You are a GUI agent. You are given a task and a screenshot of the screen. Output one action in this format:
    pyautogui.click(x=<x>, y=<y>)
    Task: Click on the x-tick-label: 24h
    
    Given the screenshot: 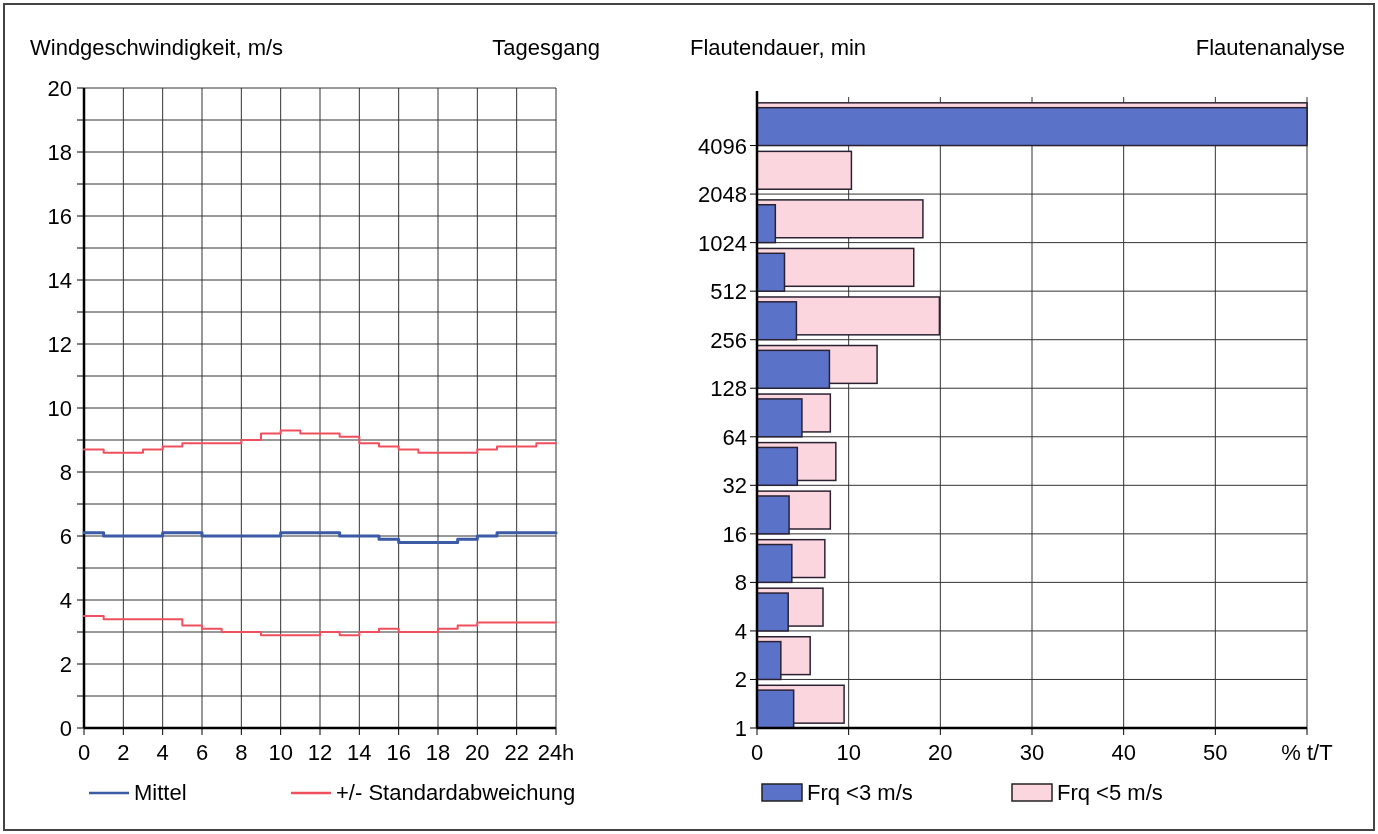 What is the action you would take?
    pyautogui.click(x=556, y=752)
    